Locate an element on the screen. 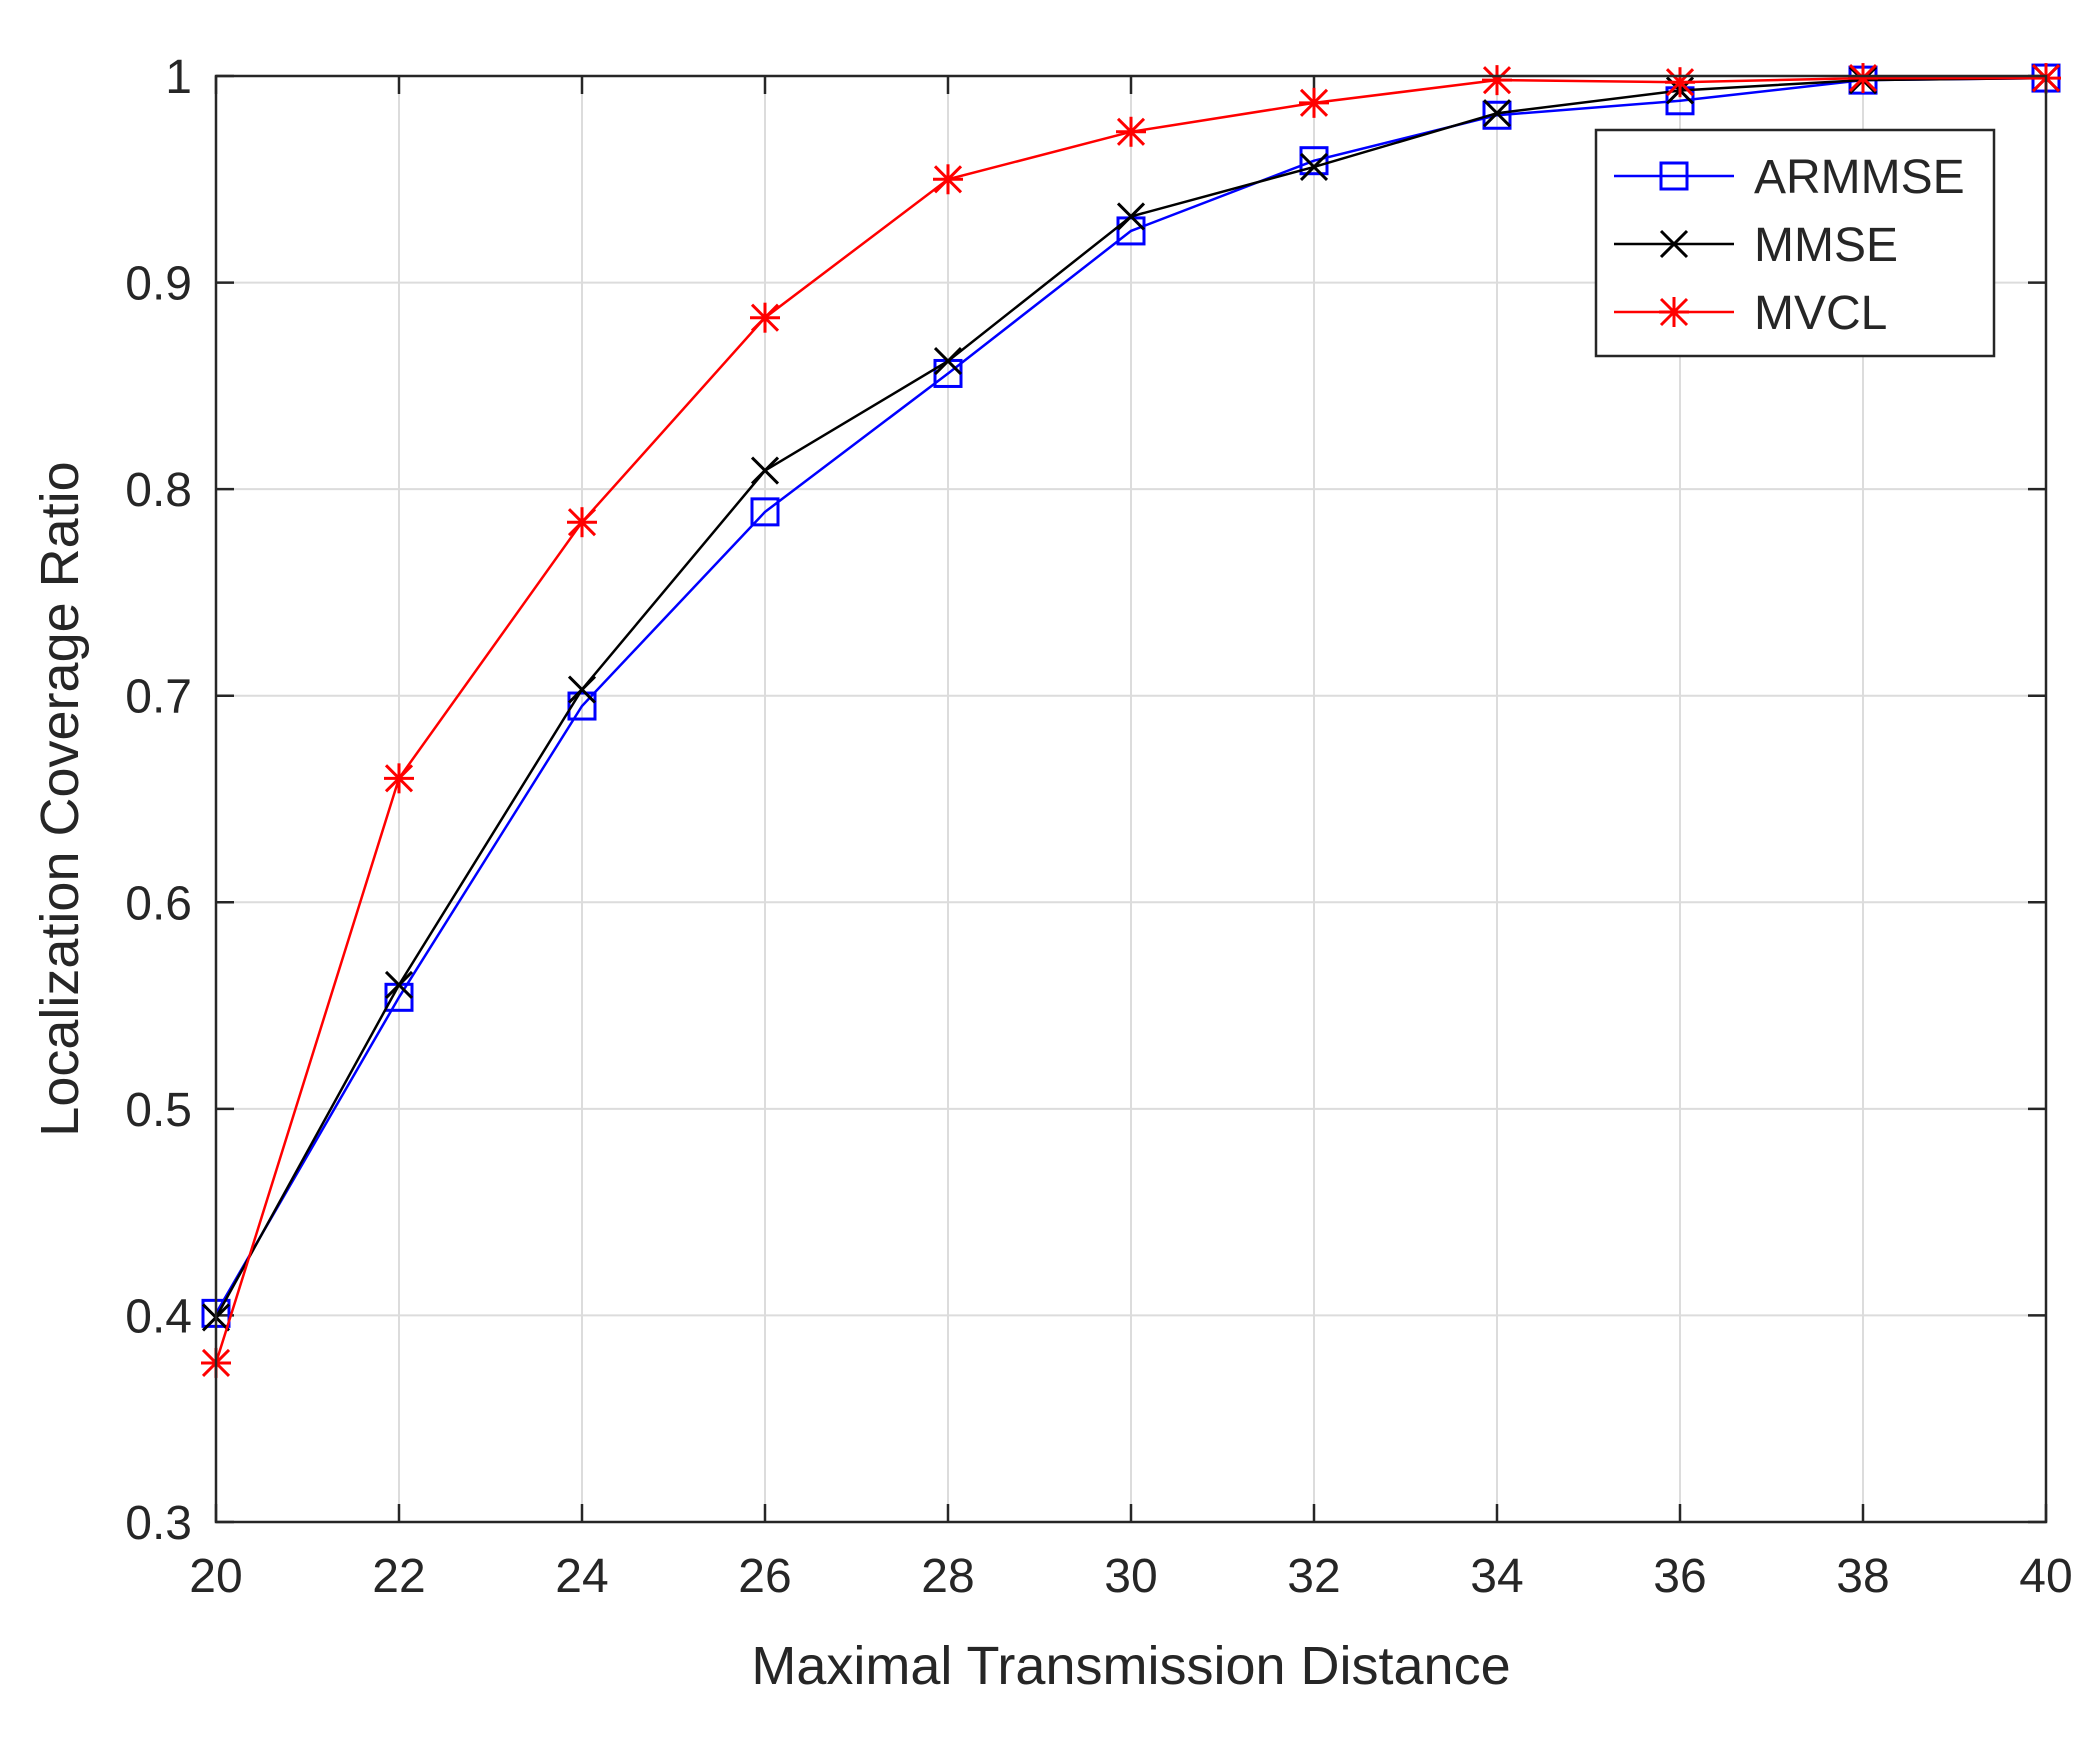 Image resolution: width=2092 pixels, height=1737 pixels. x-tick-label: 22 is located at coordinates (398, 1576).